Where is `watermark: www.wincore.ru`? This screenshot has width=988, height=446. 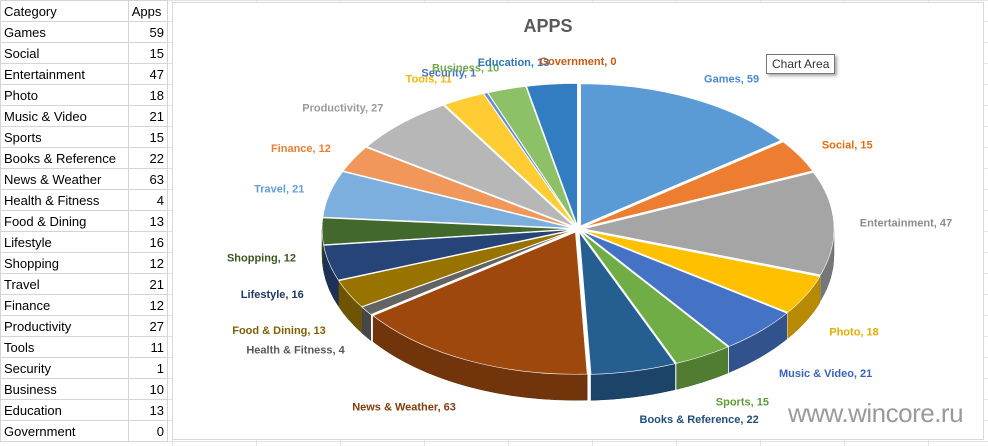 watermark: www.wincore.ru is located at coordinates (876, 413).